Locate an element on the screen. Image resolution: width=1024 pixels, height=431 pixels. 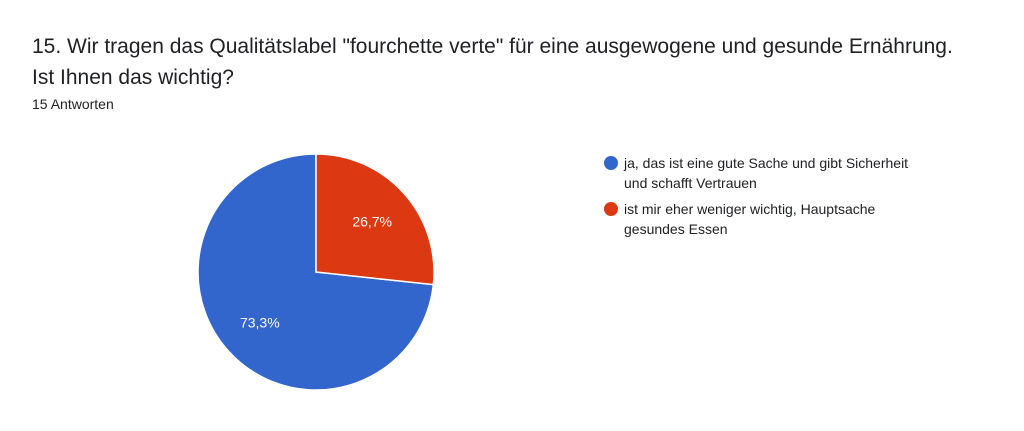
pie-slice-label-1: 26,7% is located at coordinates (372, 222).